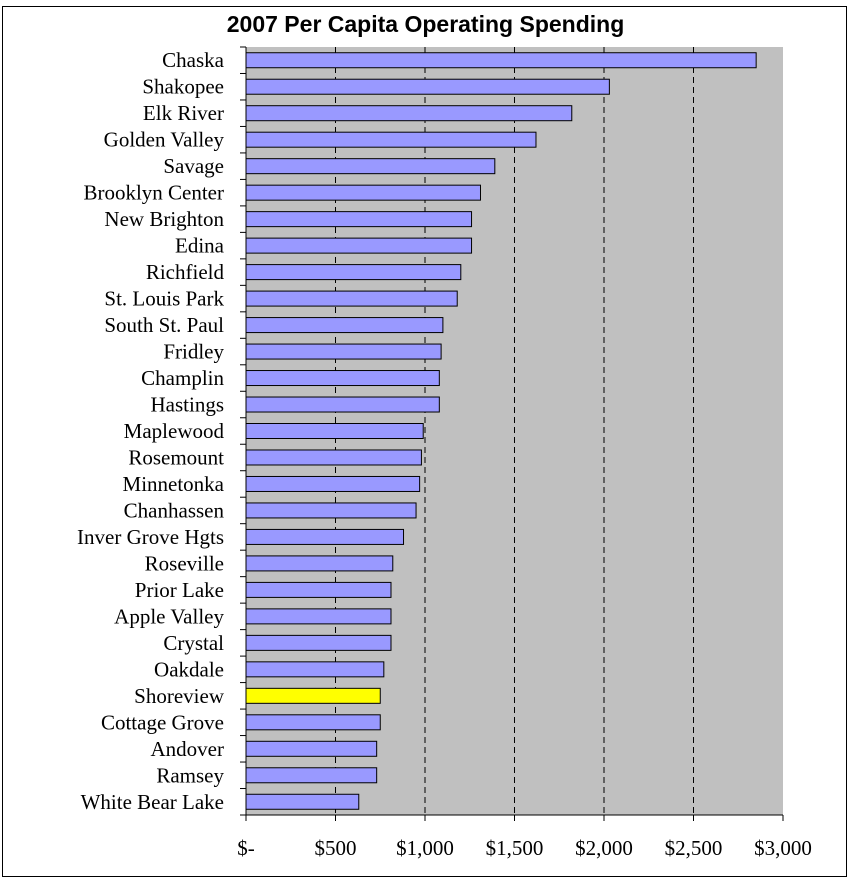 This screenshot has width=851, height=880. I want to click on x-tick-label-500: $500, so click(336, 848).